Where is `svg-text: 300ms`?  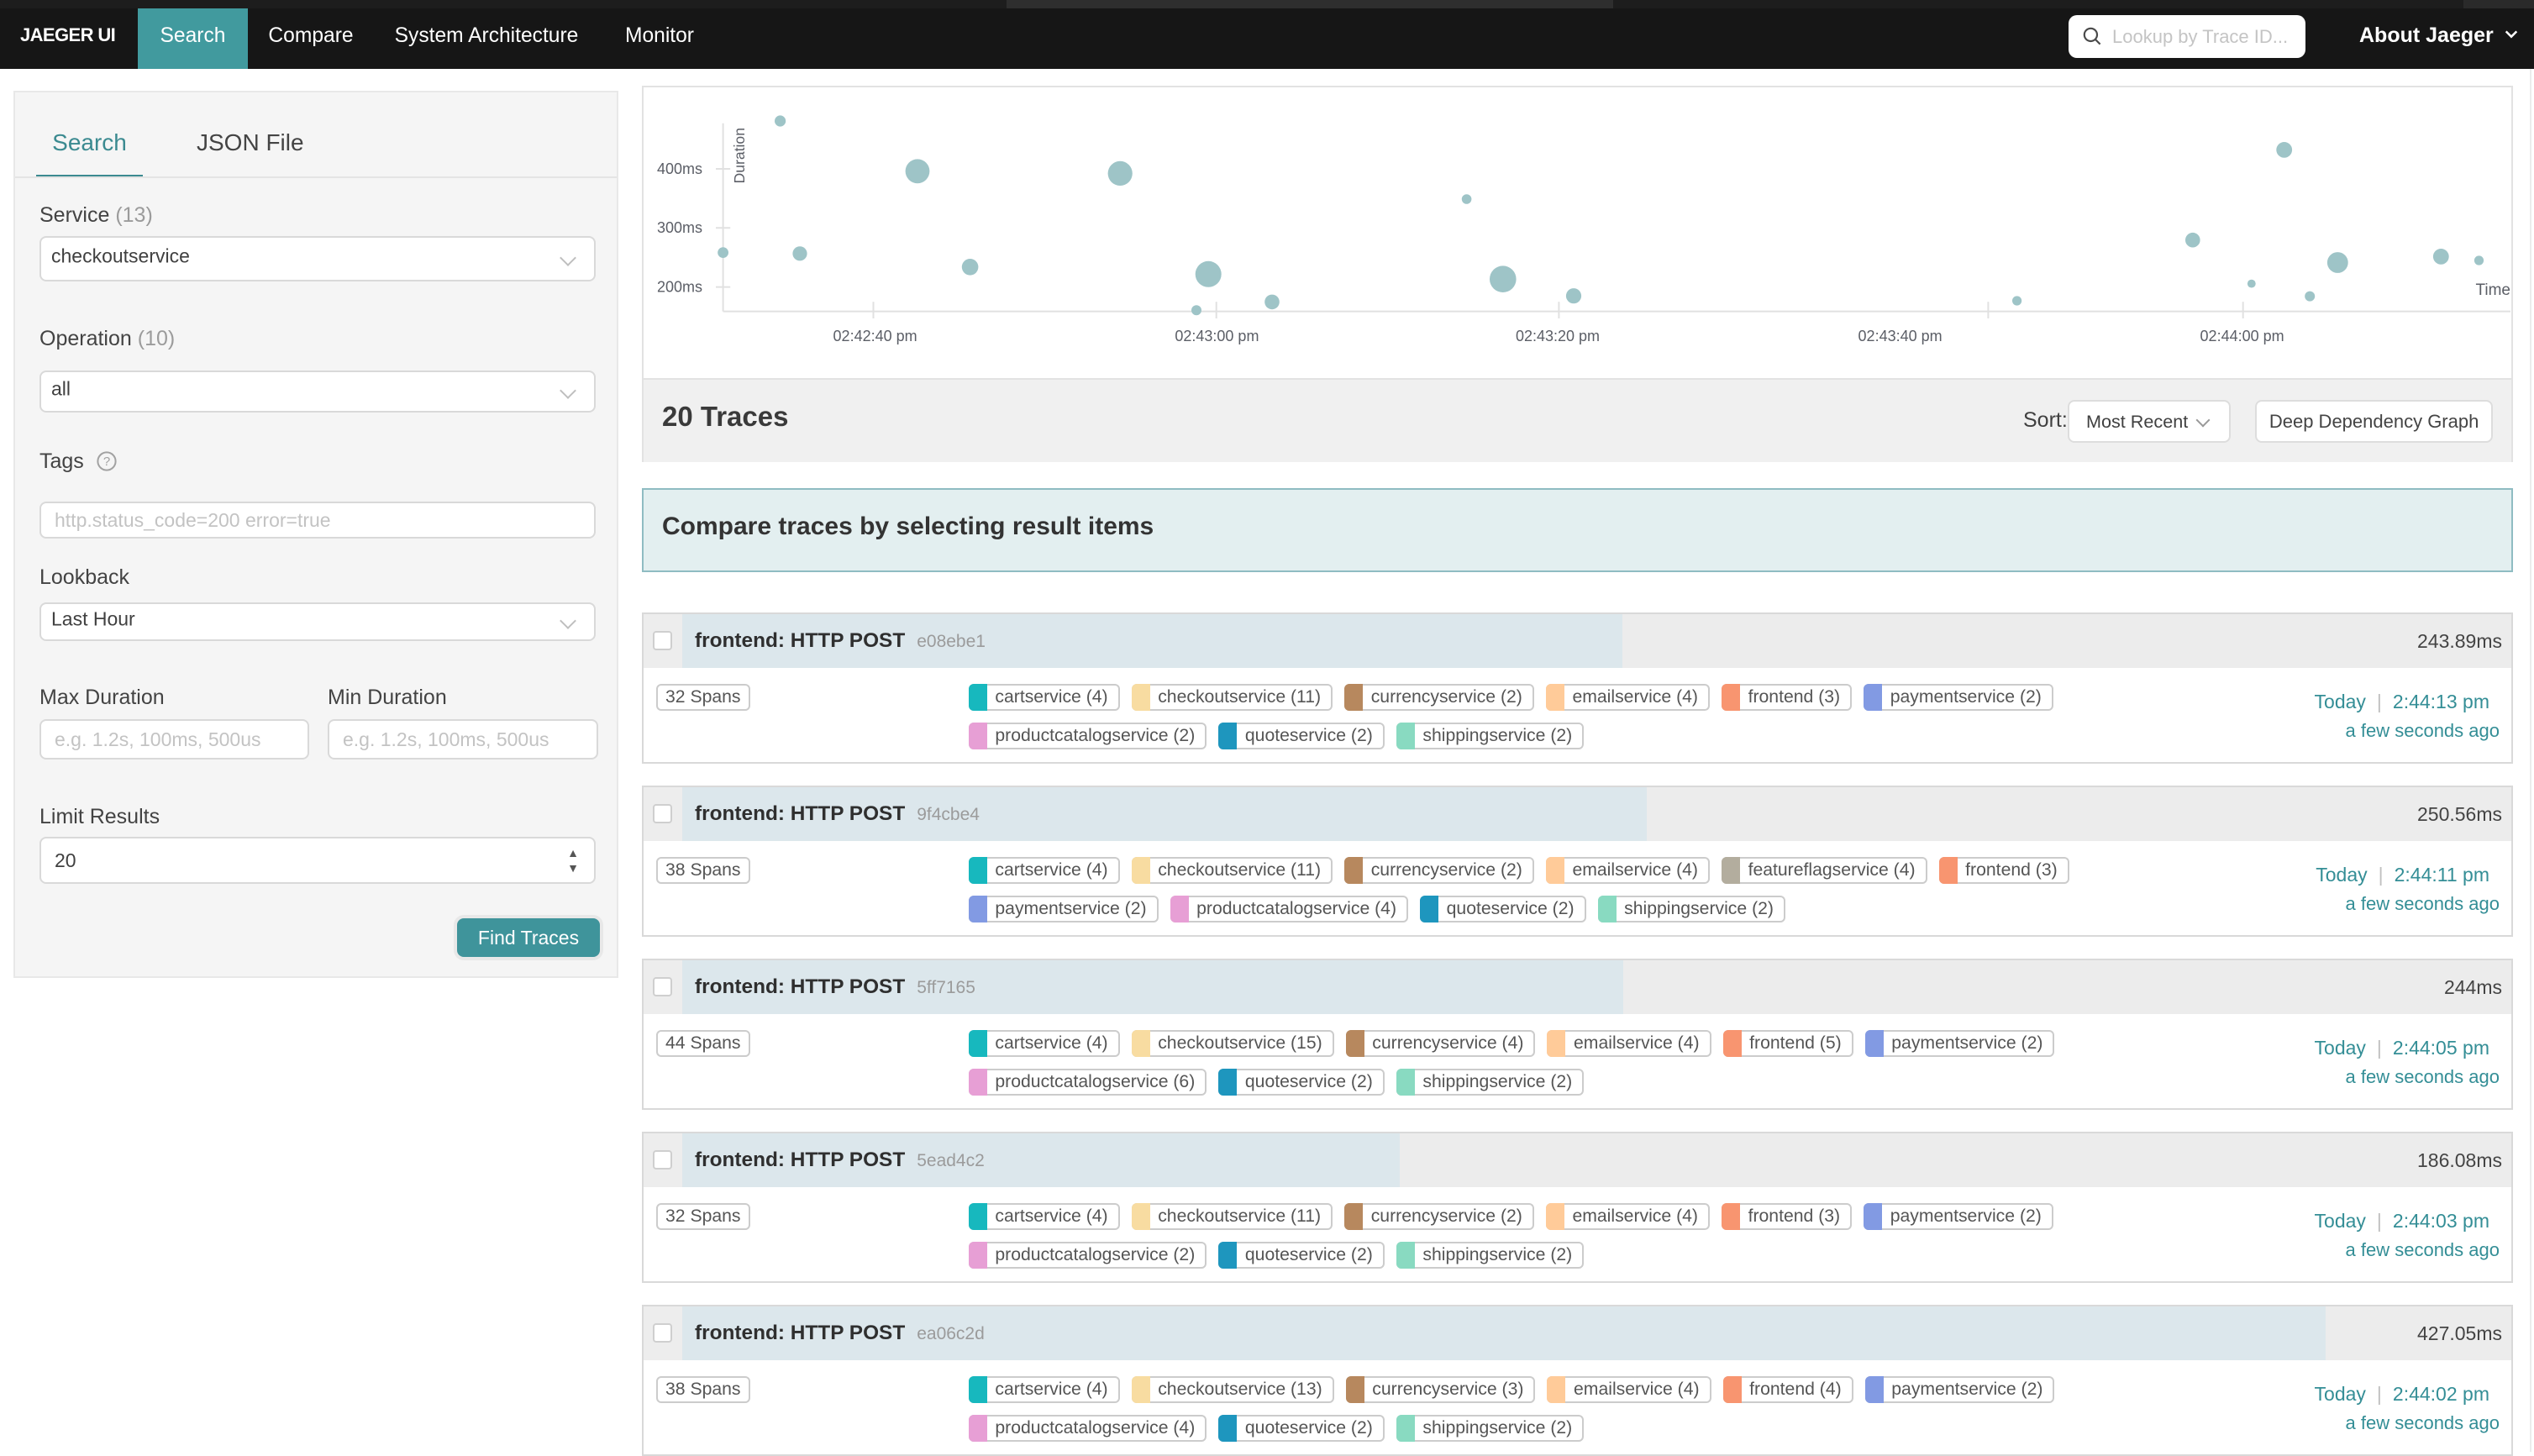 svg-text: 300ms is located at coordinates (679, 227).